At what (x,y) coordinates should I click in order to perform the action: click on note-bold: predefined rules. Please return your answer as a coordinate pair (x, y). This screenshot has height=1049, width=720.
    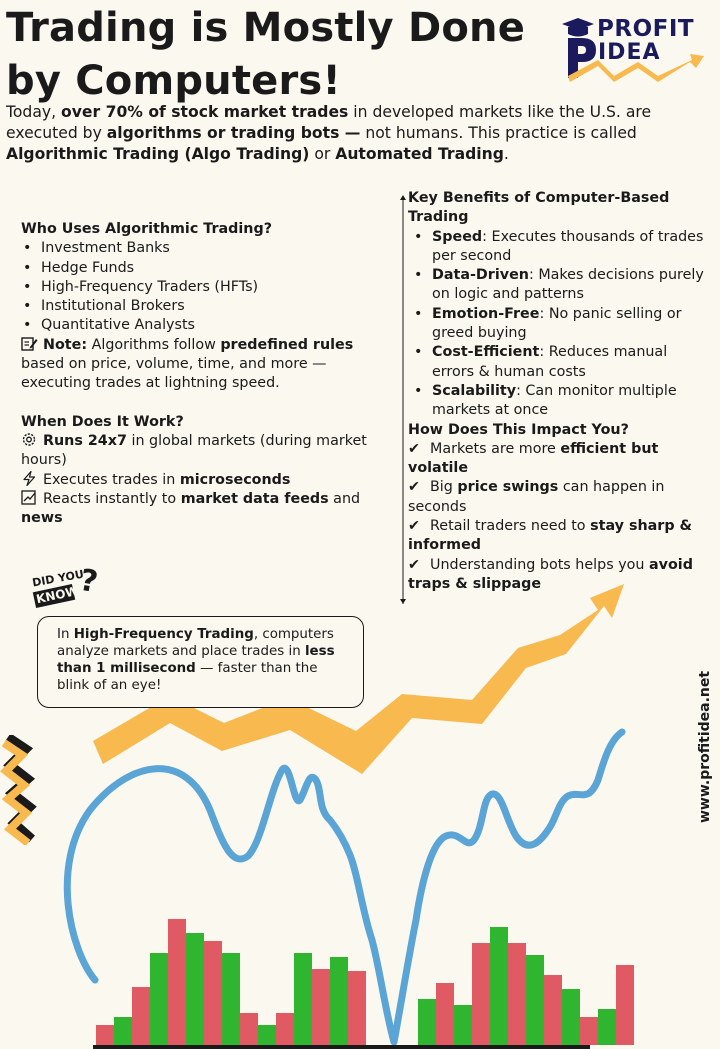
    Looking at the image, I should click on (287, 344).